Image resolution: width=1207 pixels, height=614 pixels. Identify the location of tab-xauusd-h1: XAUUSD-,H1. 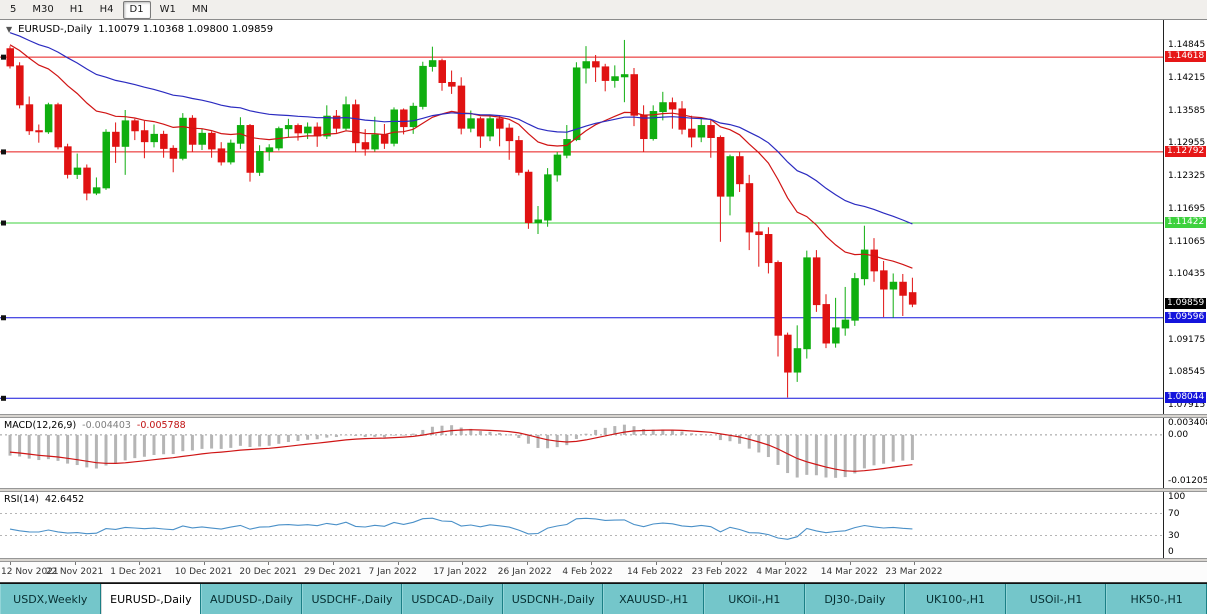
(654, 599).